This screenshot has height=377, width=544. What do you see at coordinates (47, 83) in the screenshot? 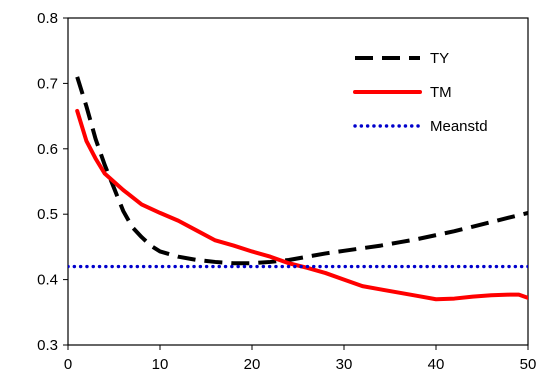
I see `y-tick-label: 0.7` at bounding box center [47, 83].